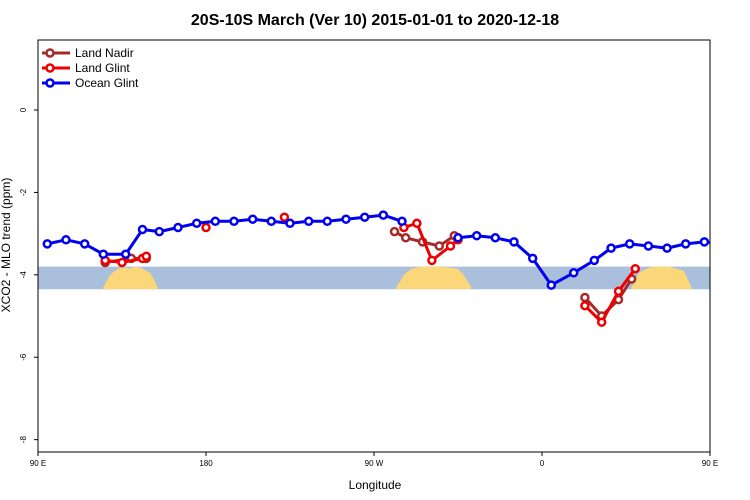  Describe the element at coordinates (102, 68) in the screenshot. I see `legend-label: Land Glint` at that location.